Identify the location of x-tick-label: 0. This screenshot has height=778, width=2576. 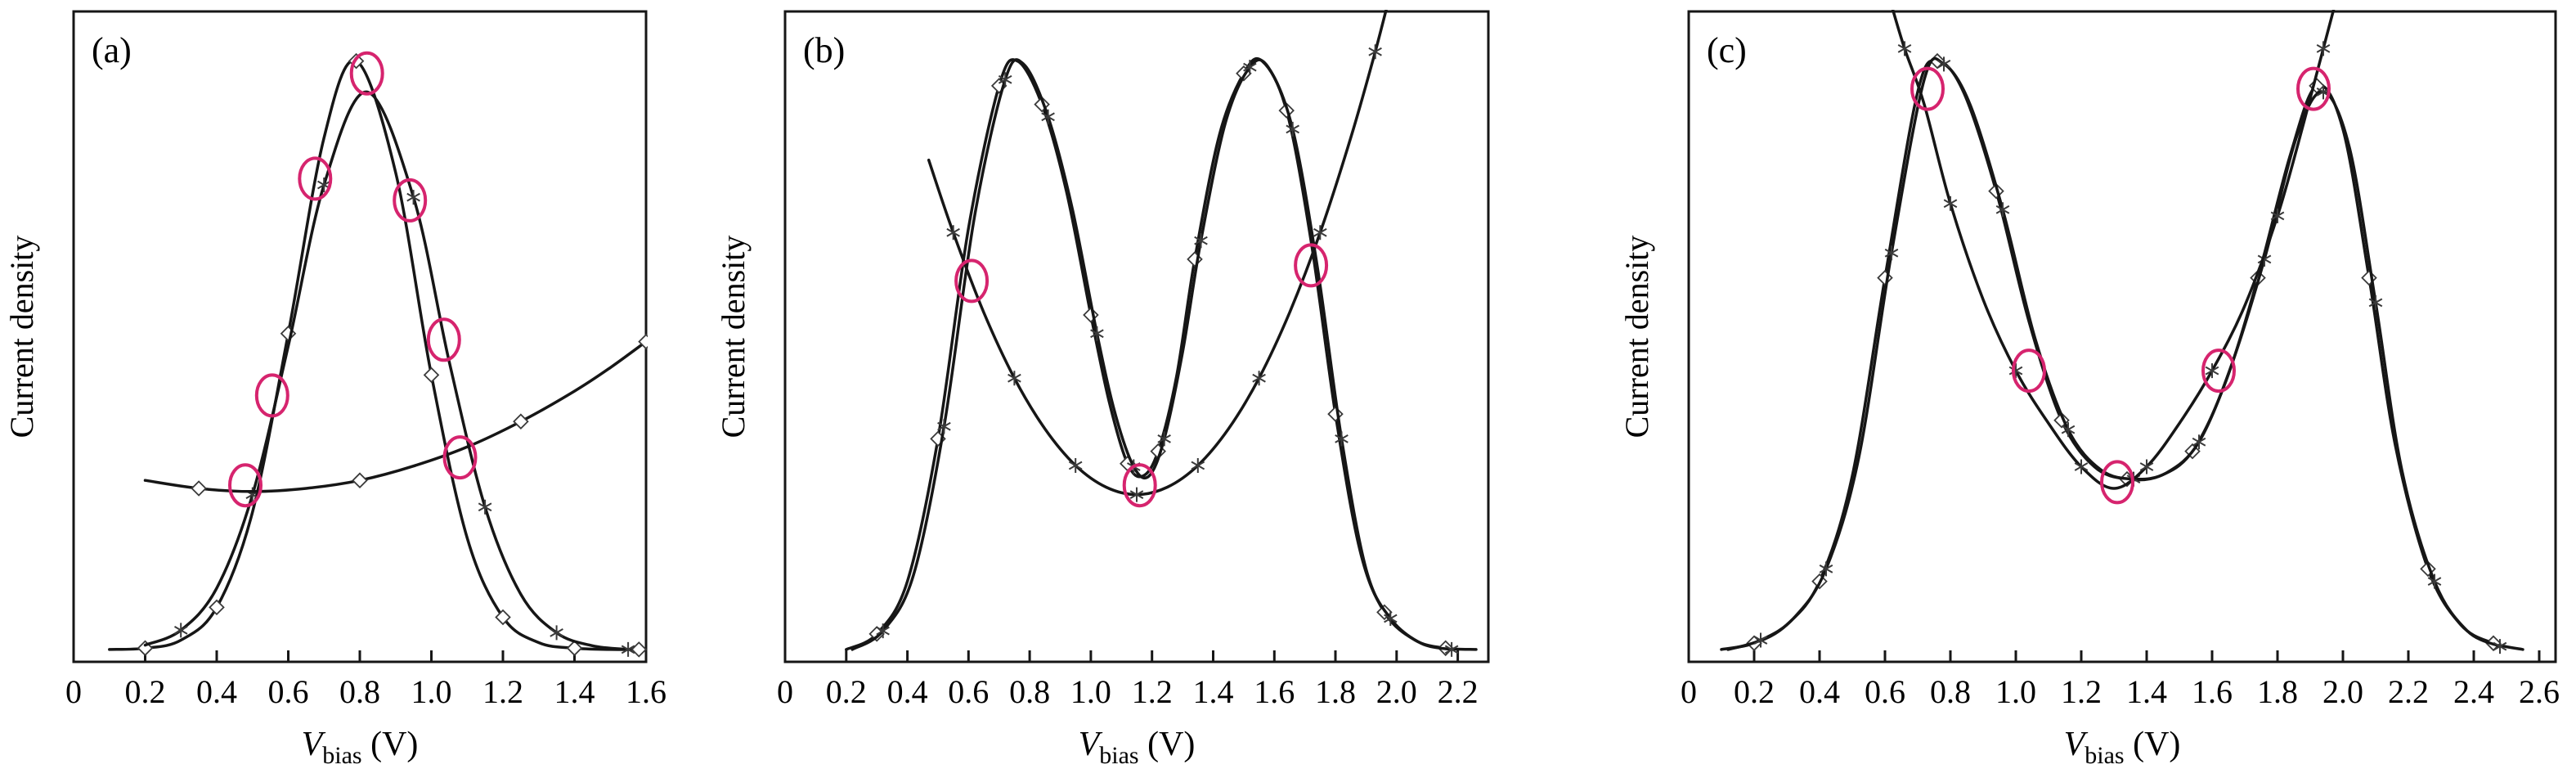
(1689, 691).